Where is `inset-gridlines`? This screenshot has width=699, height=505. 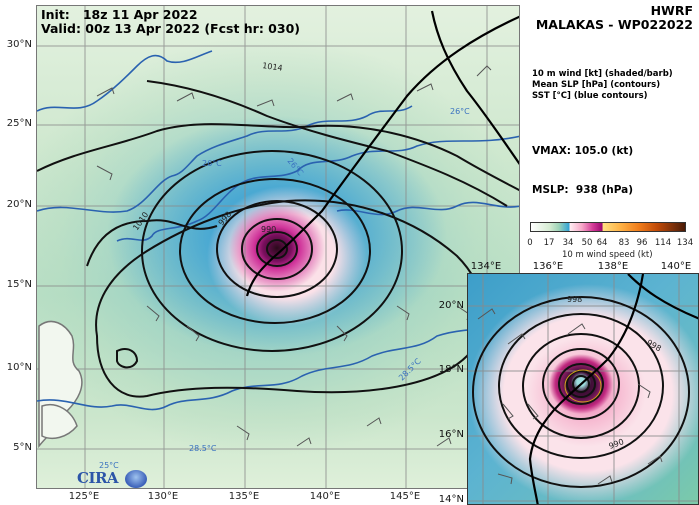 inset-gridlines is located at coordinates (583, 389).